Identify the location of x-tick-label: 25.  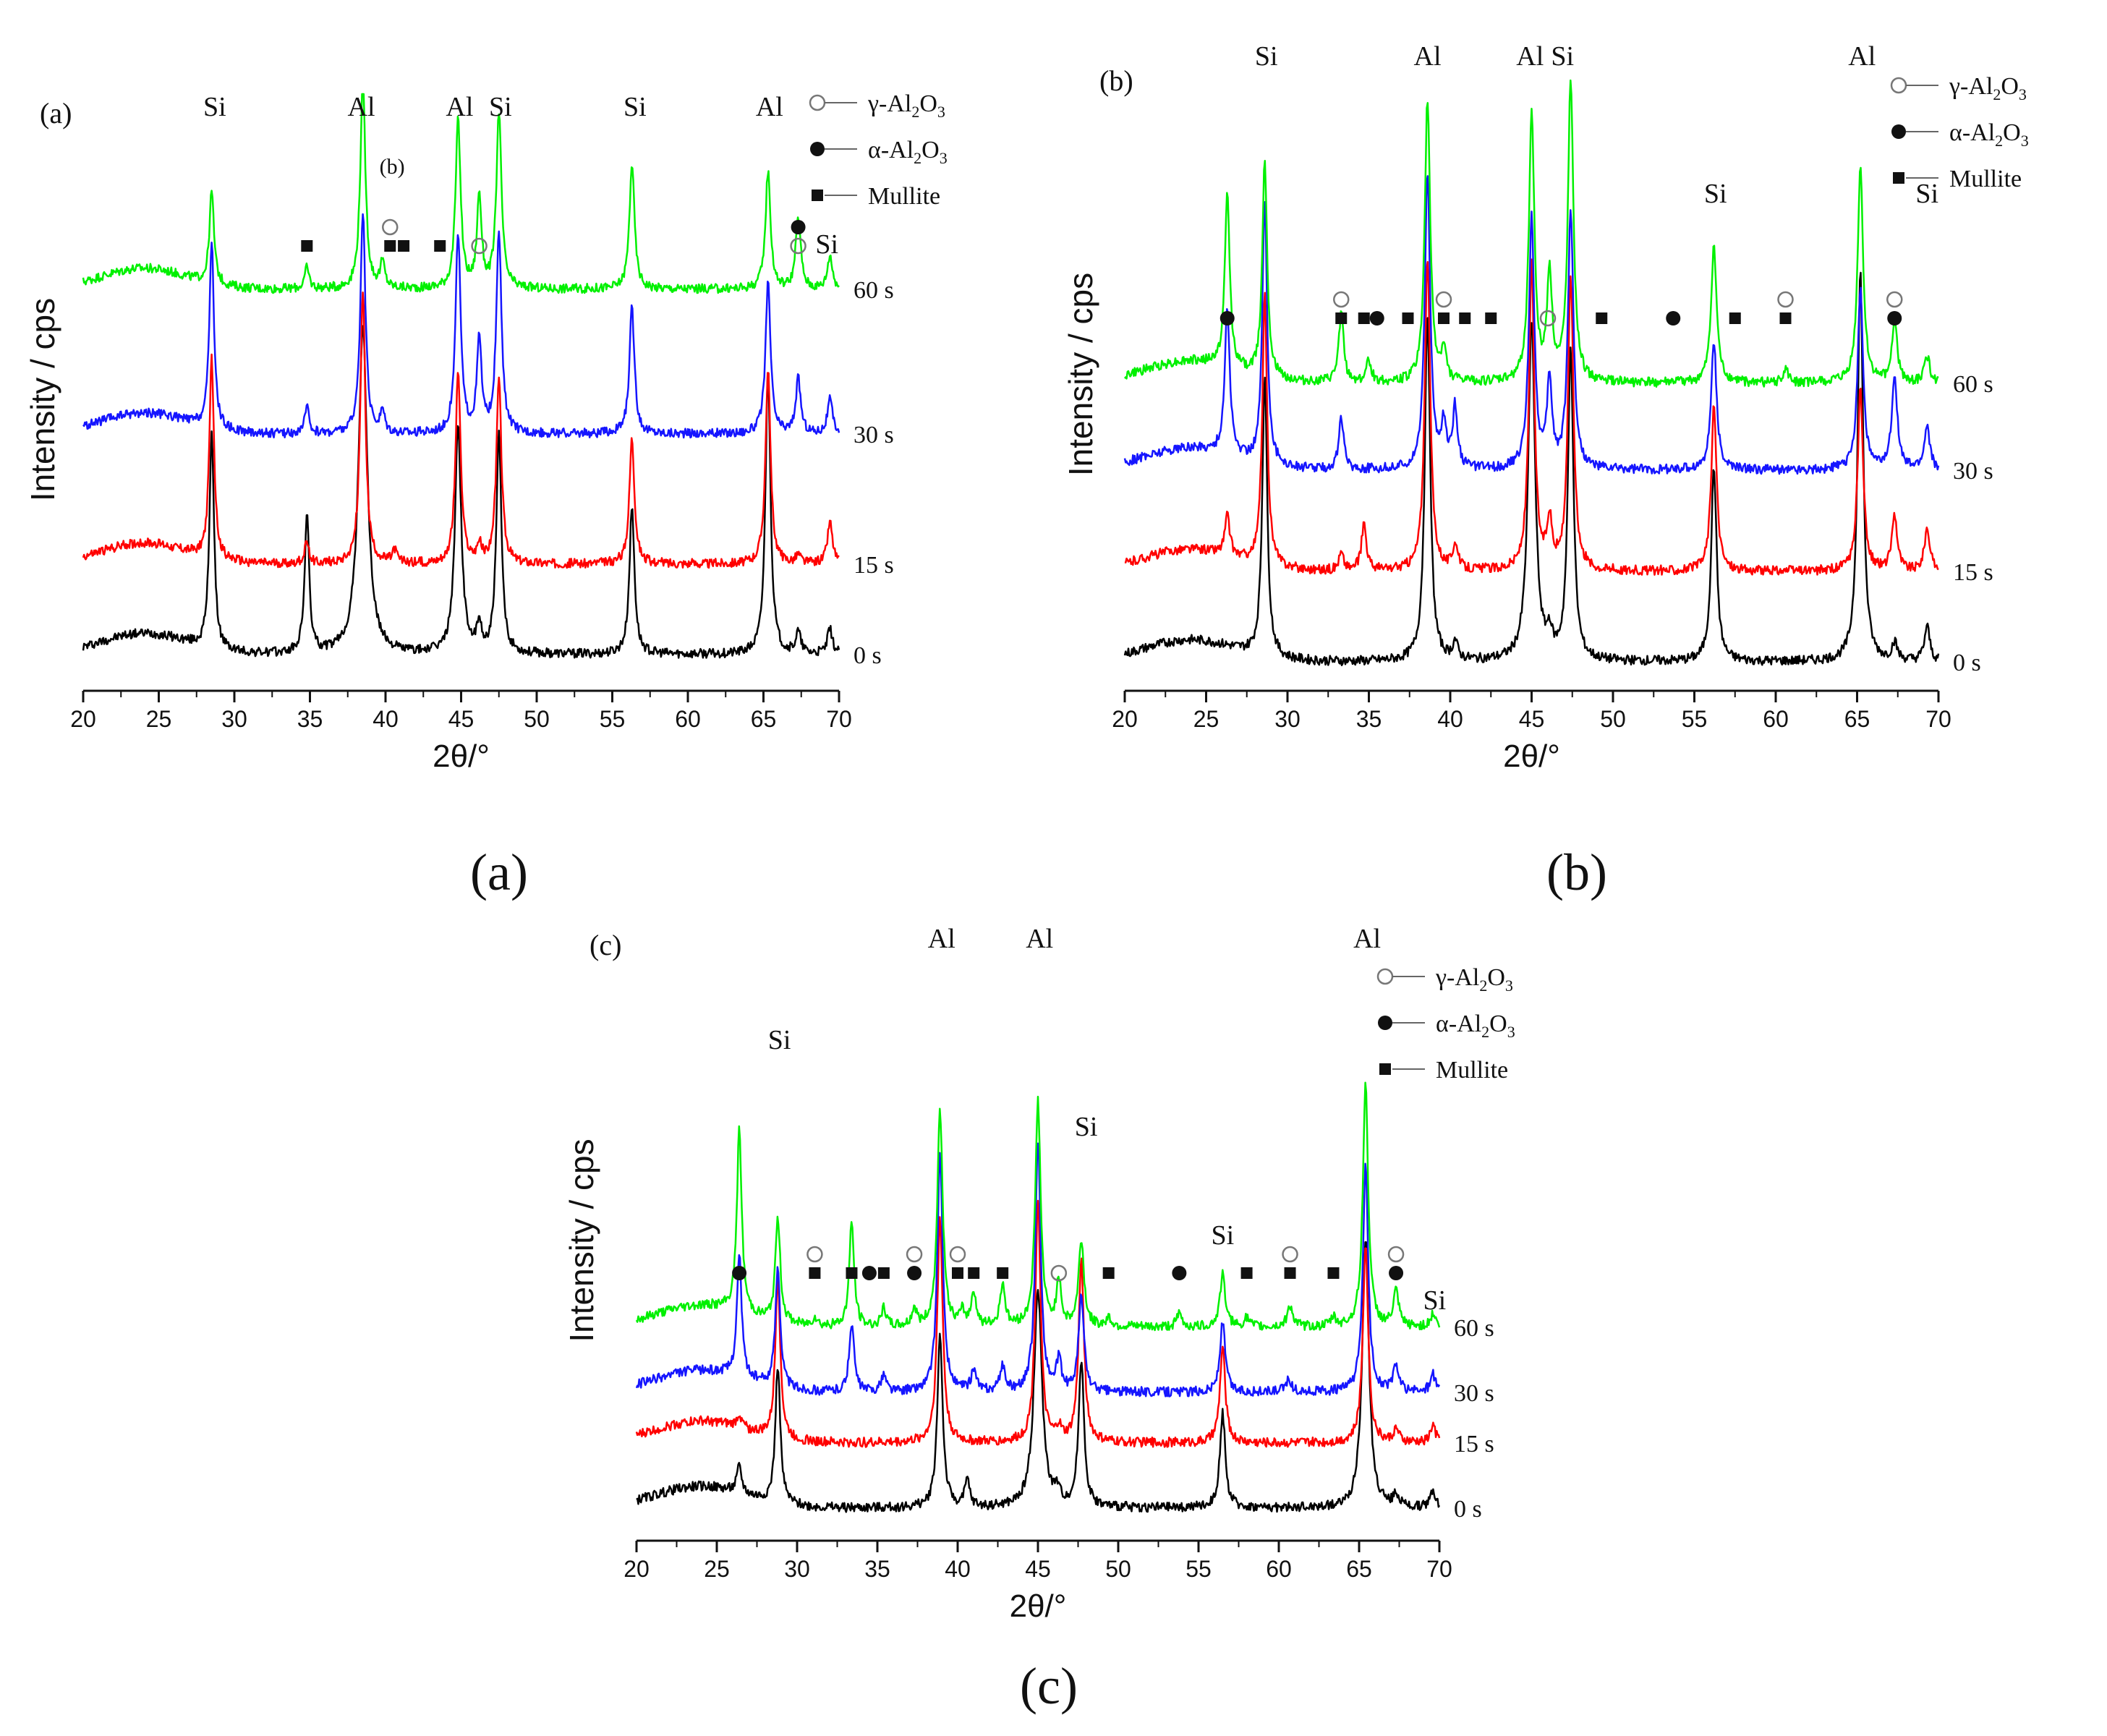
(1206, 719).